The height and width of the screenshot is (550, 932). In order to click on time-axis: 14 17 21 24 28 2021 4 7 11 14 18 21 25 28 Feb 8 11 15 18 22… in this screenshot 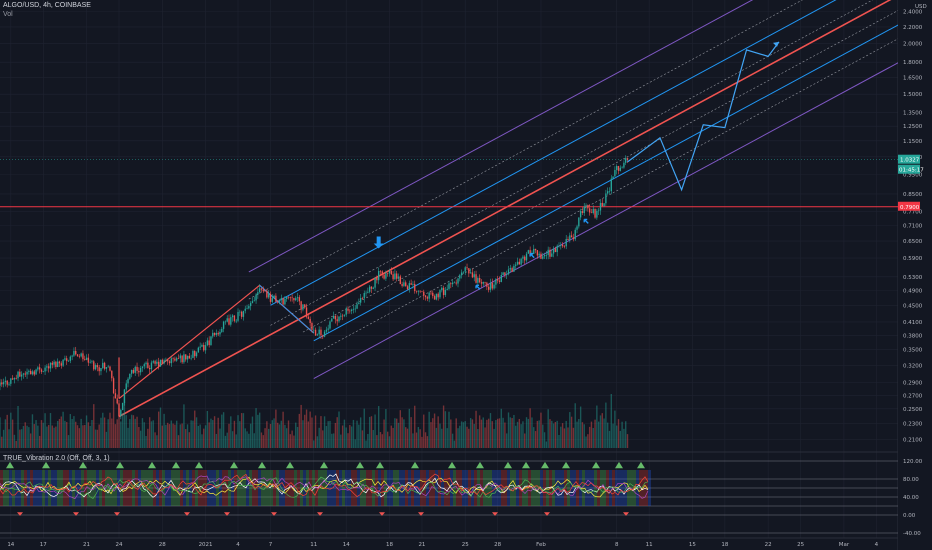, I will do `click(442, 545)`.